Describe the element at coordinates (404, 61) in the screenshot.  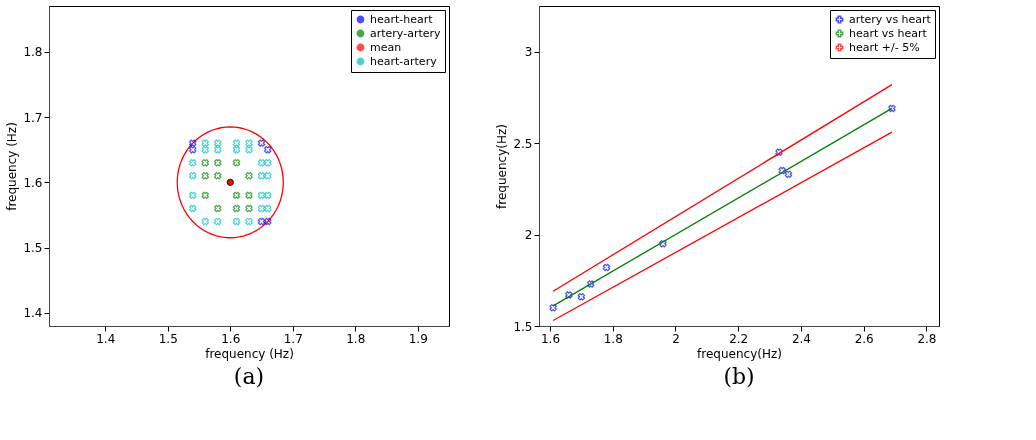
I see `legend-label: heart-artery` at that location.